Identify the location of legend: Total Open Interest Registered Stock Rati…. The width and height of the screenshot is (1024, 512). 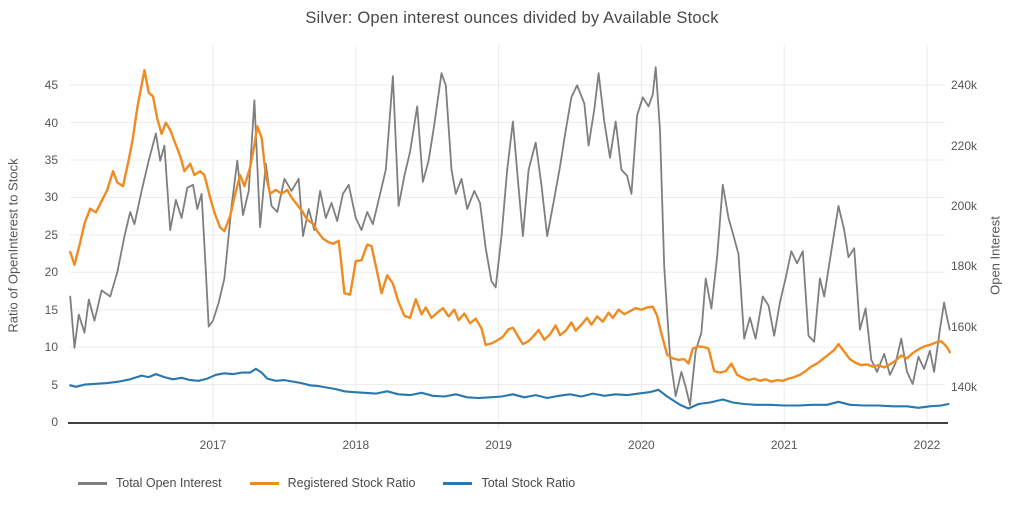
(326, 483).